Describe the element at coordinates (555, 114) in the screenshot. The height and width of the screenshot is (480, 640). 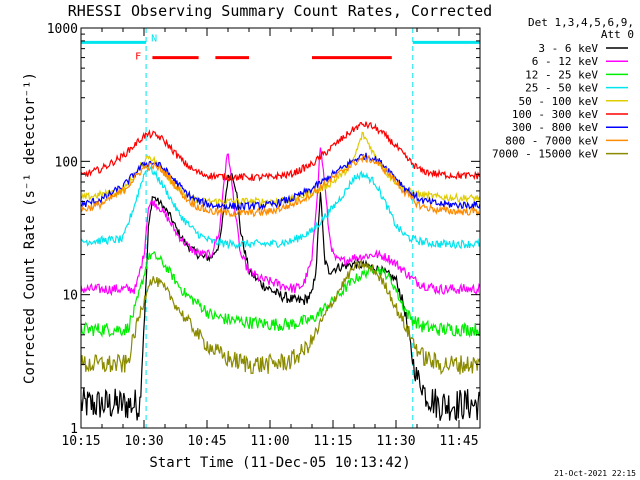
I see `legend-label-5: 100 - 300 keV` at that location.